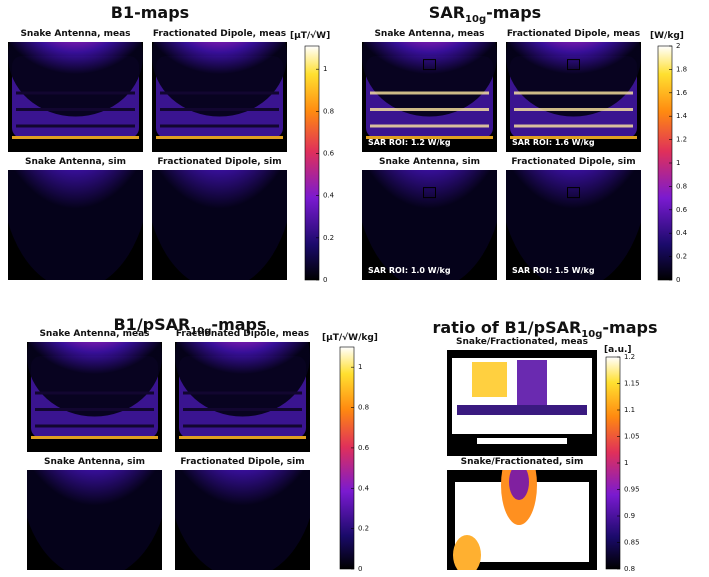  Describe the element at coordinates (682, 93) in the screenshot. I see `colorbar-tick-label: 1.6` at that location.